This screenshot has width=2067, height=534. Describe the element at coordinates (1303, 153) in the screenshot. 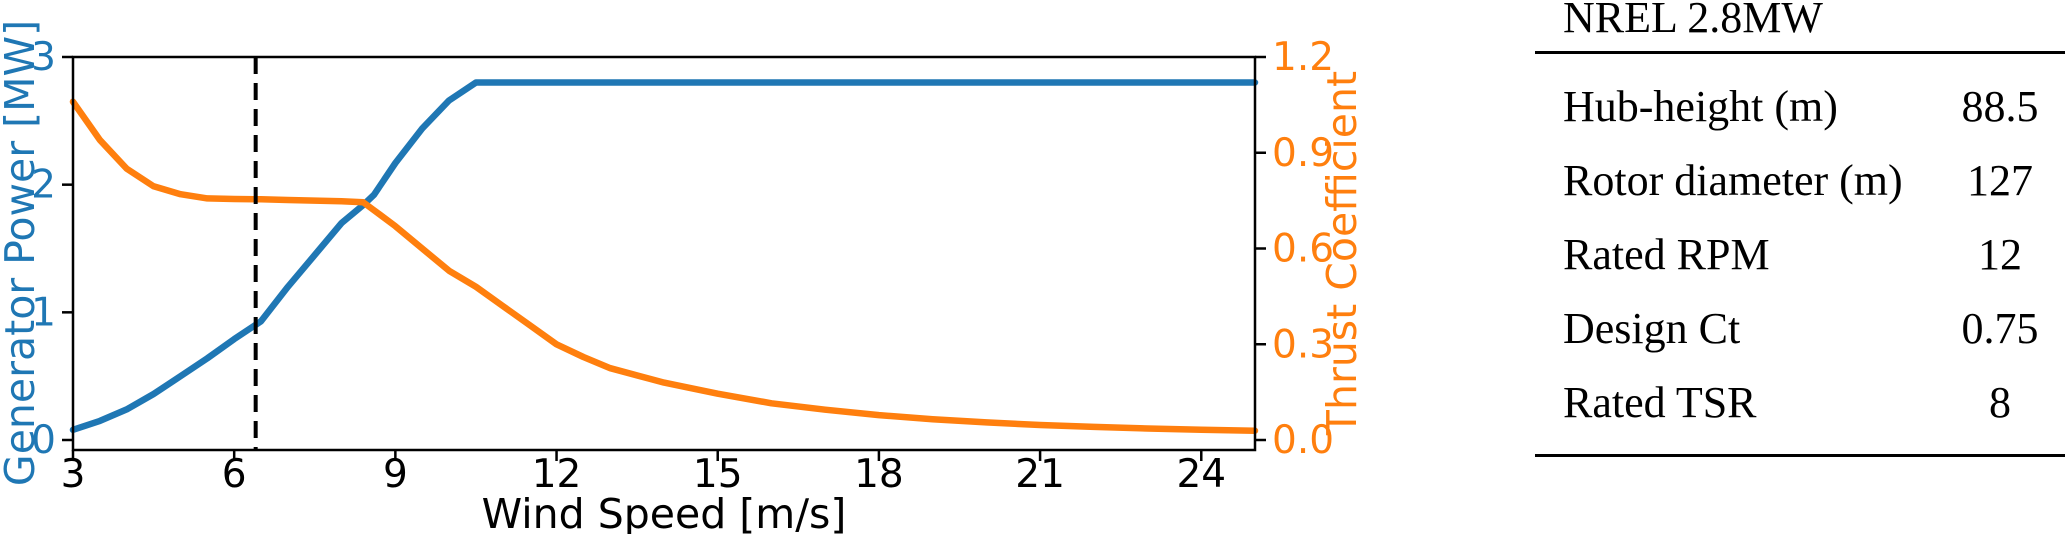

I see `right-y-tick-label: 0.9` at that location.